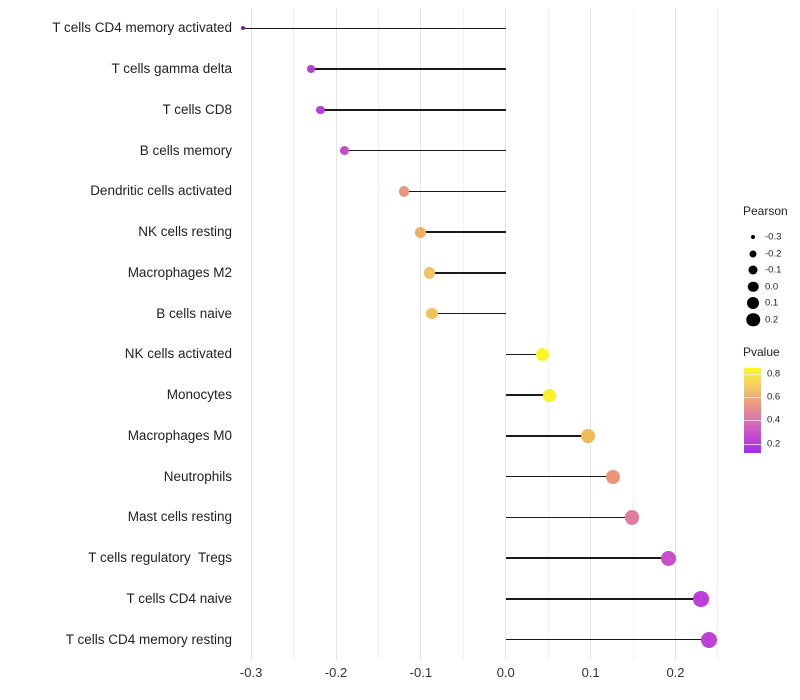  I want to click on size-legend-label: 0.2, so click(772, 319).